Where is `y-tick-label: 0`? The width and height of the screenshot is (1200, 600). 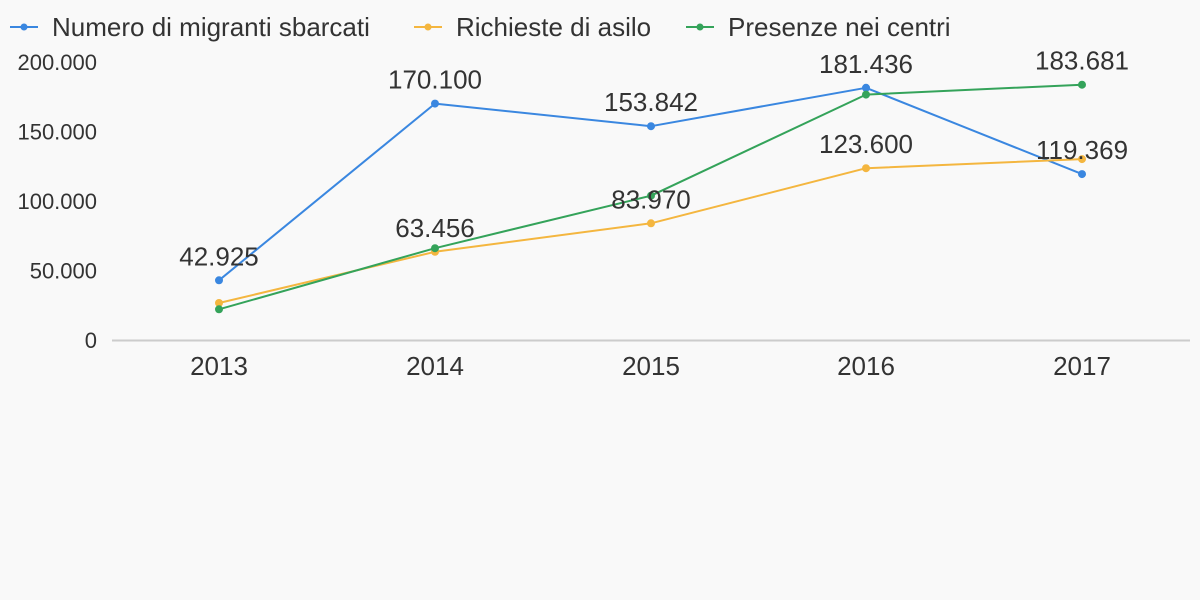 y-tick-label: 0 is located at coordinates (91, 340).